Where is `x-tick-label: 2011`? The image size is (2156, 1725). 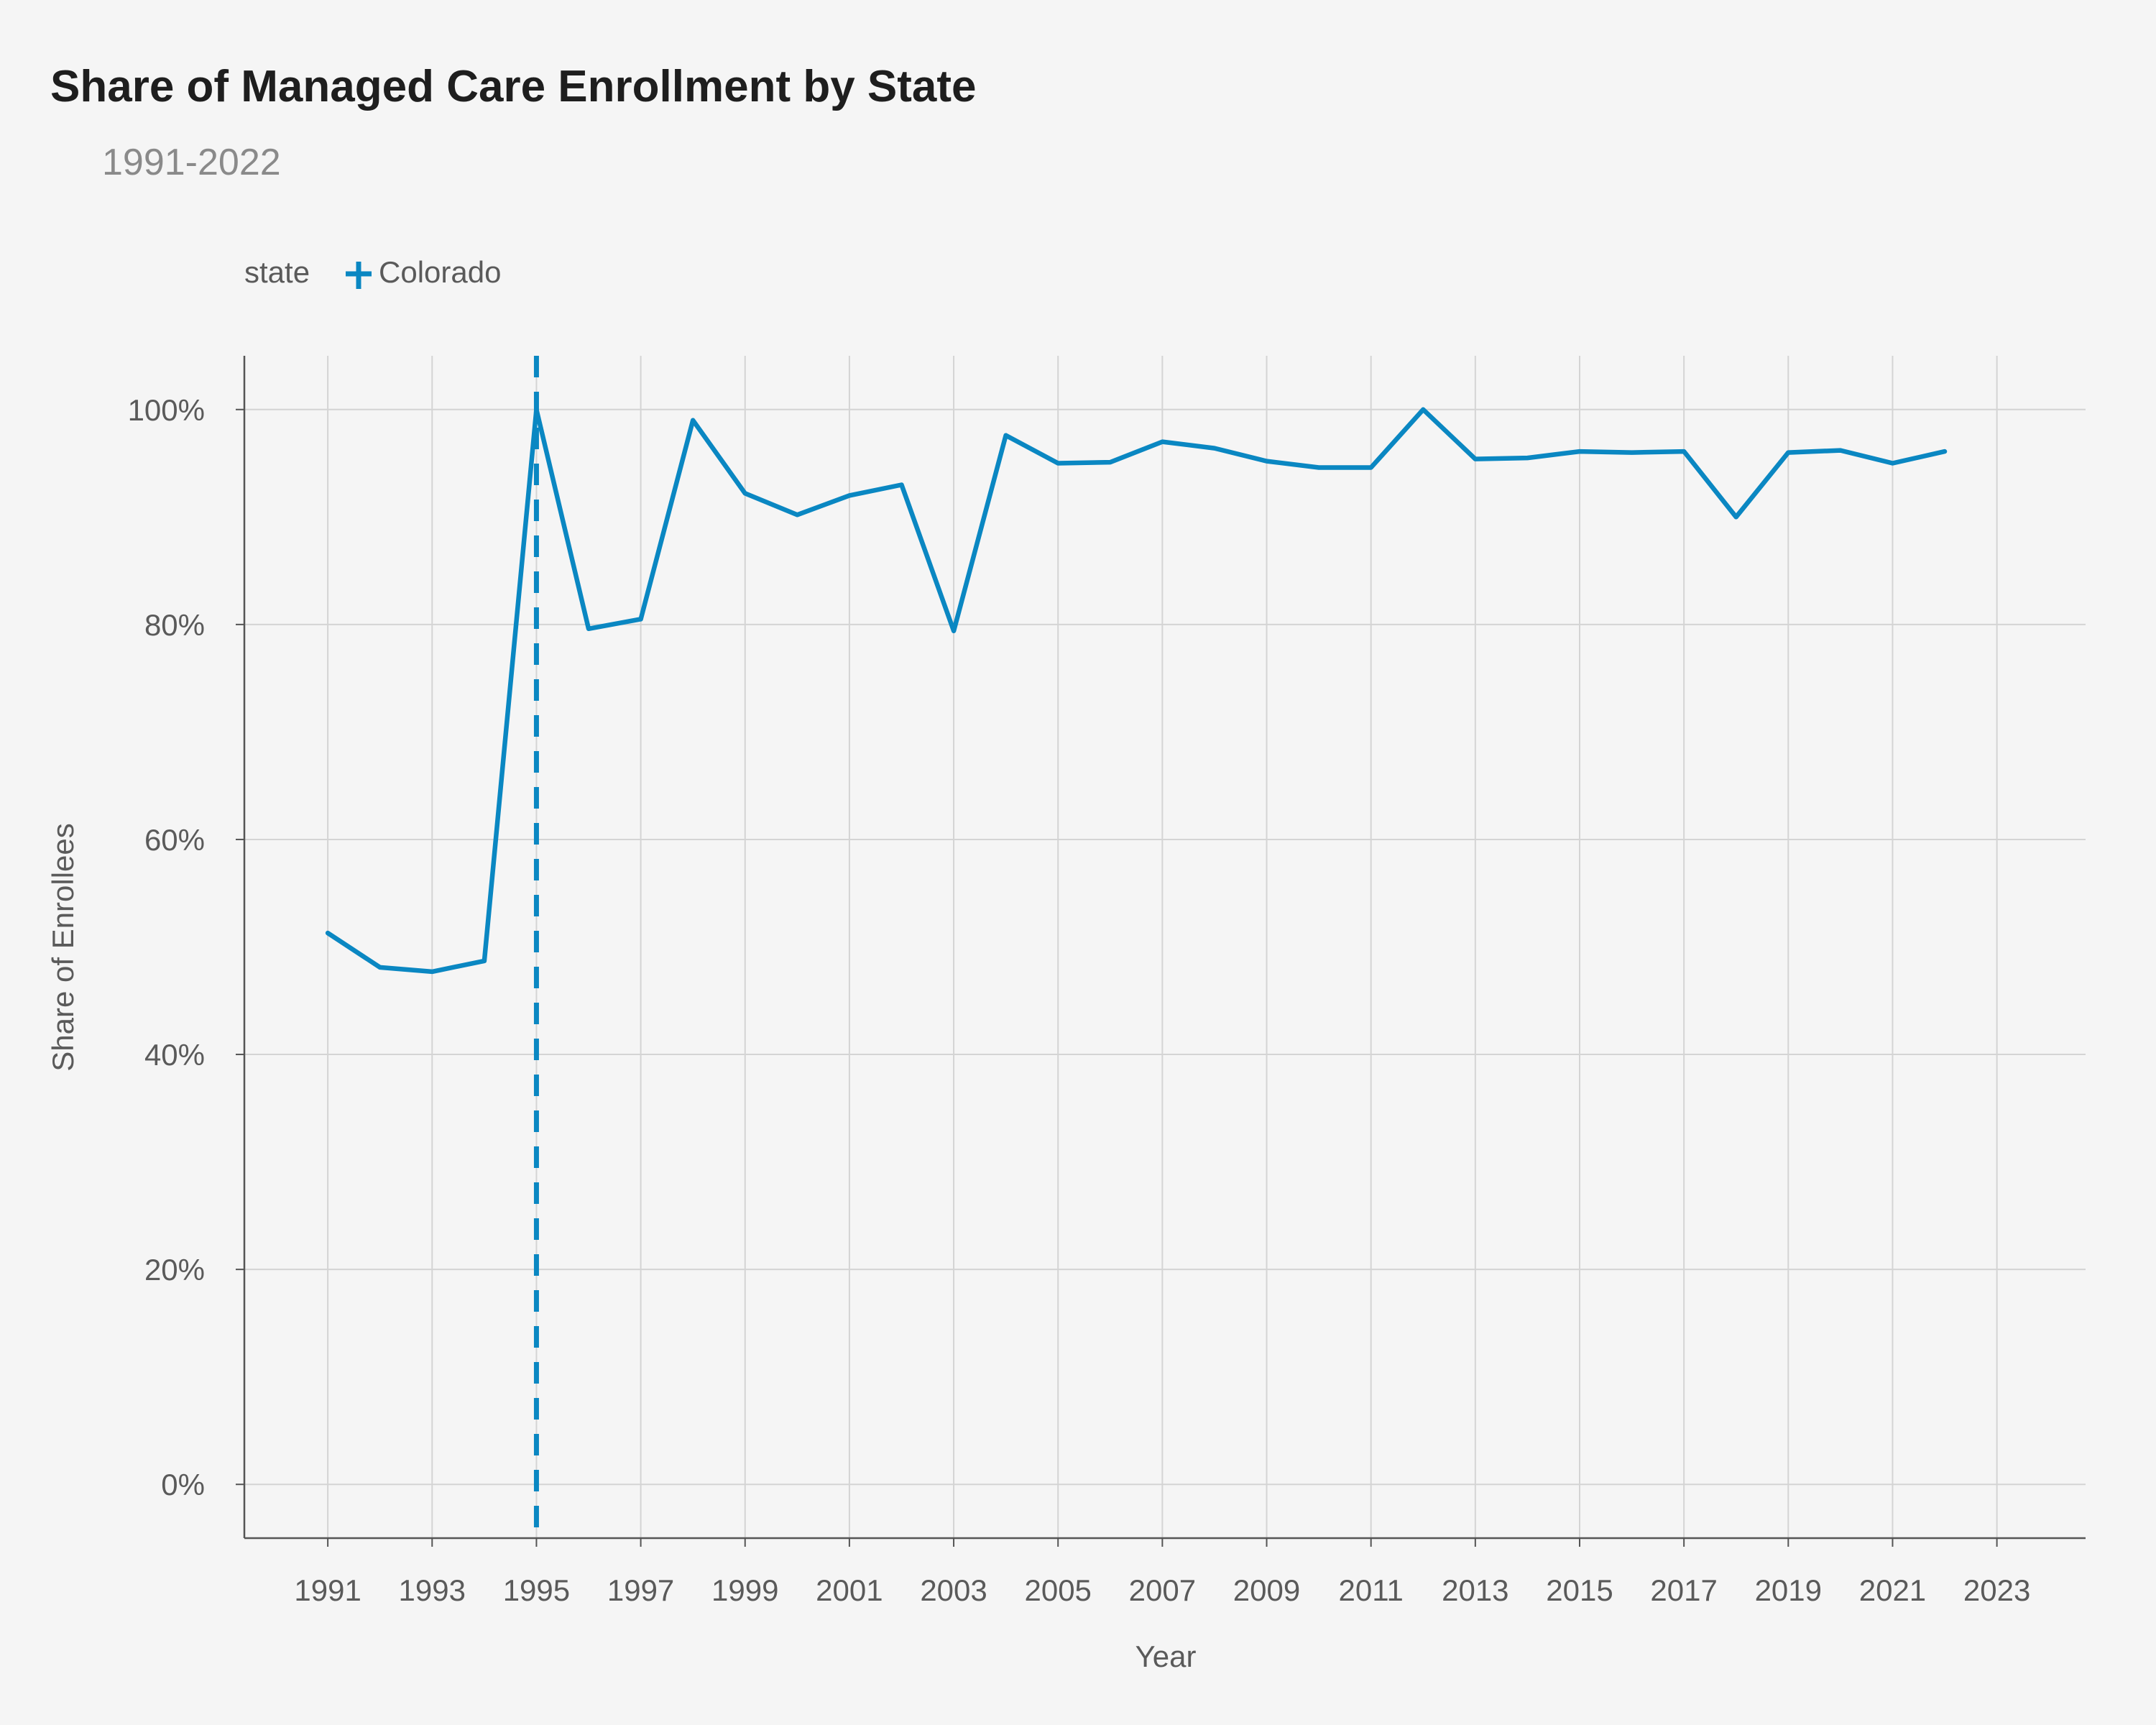 x-tick-label: 2011 is located at coordinates (1372, 1590).